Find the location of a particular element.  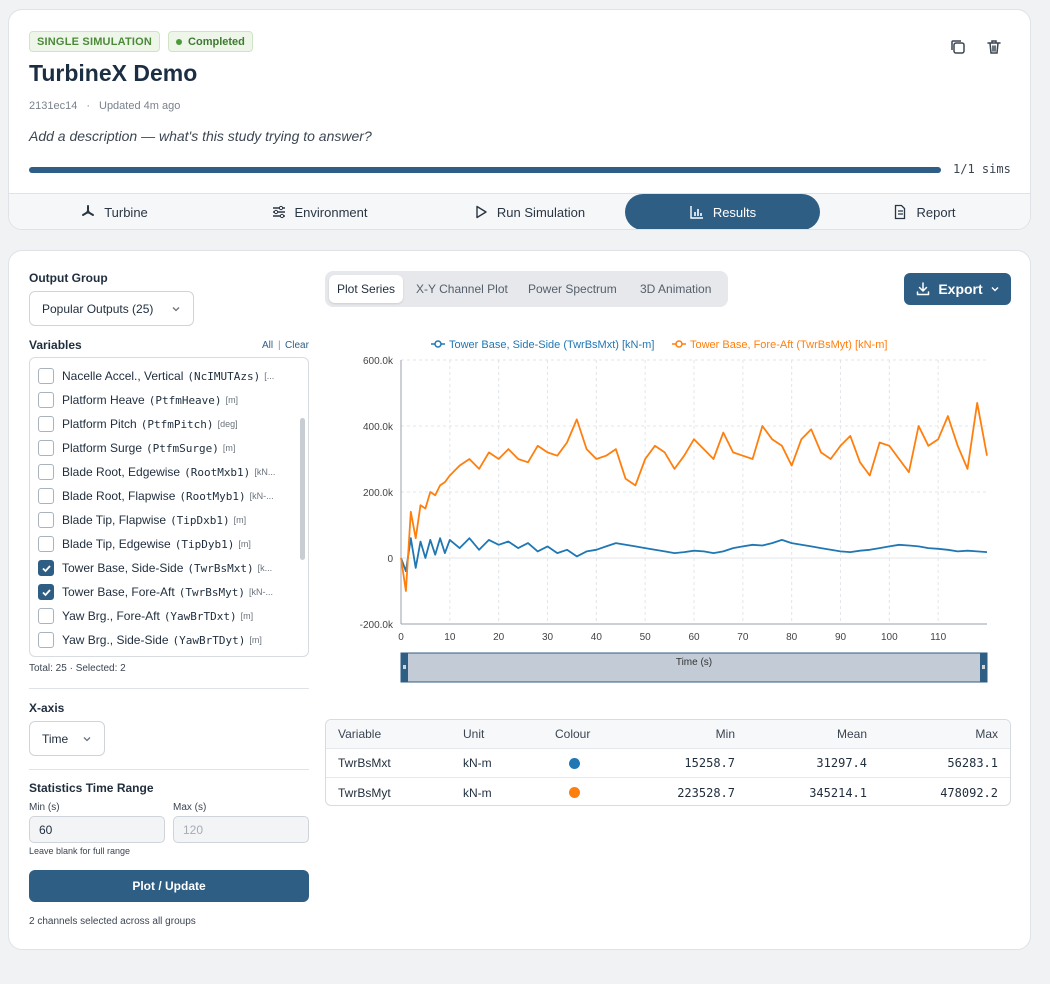

output-group-select: Popular Outputs (25) is located at coordinates (111, 308).